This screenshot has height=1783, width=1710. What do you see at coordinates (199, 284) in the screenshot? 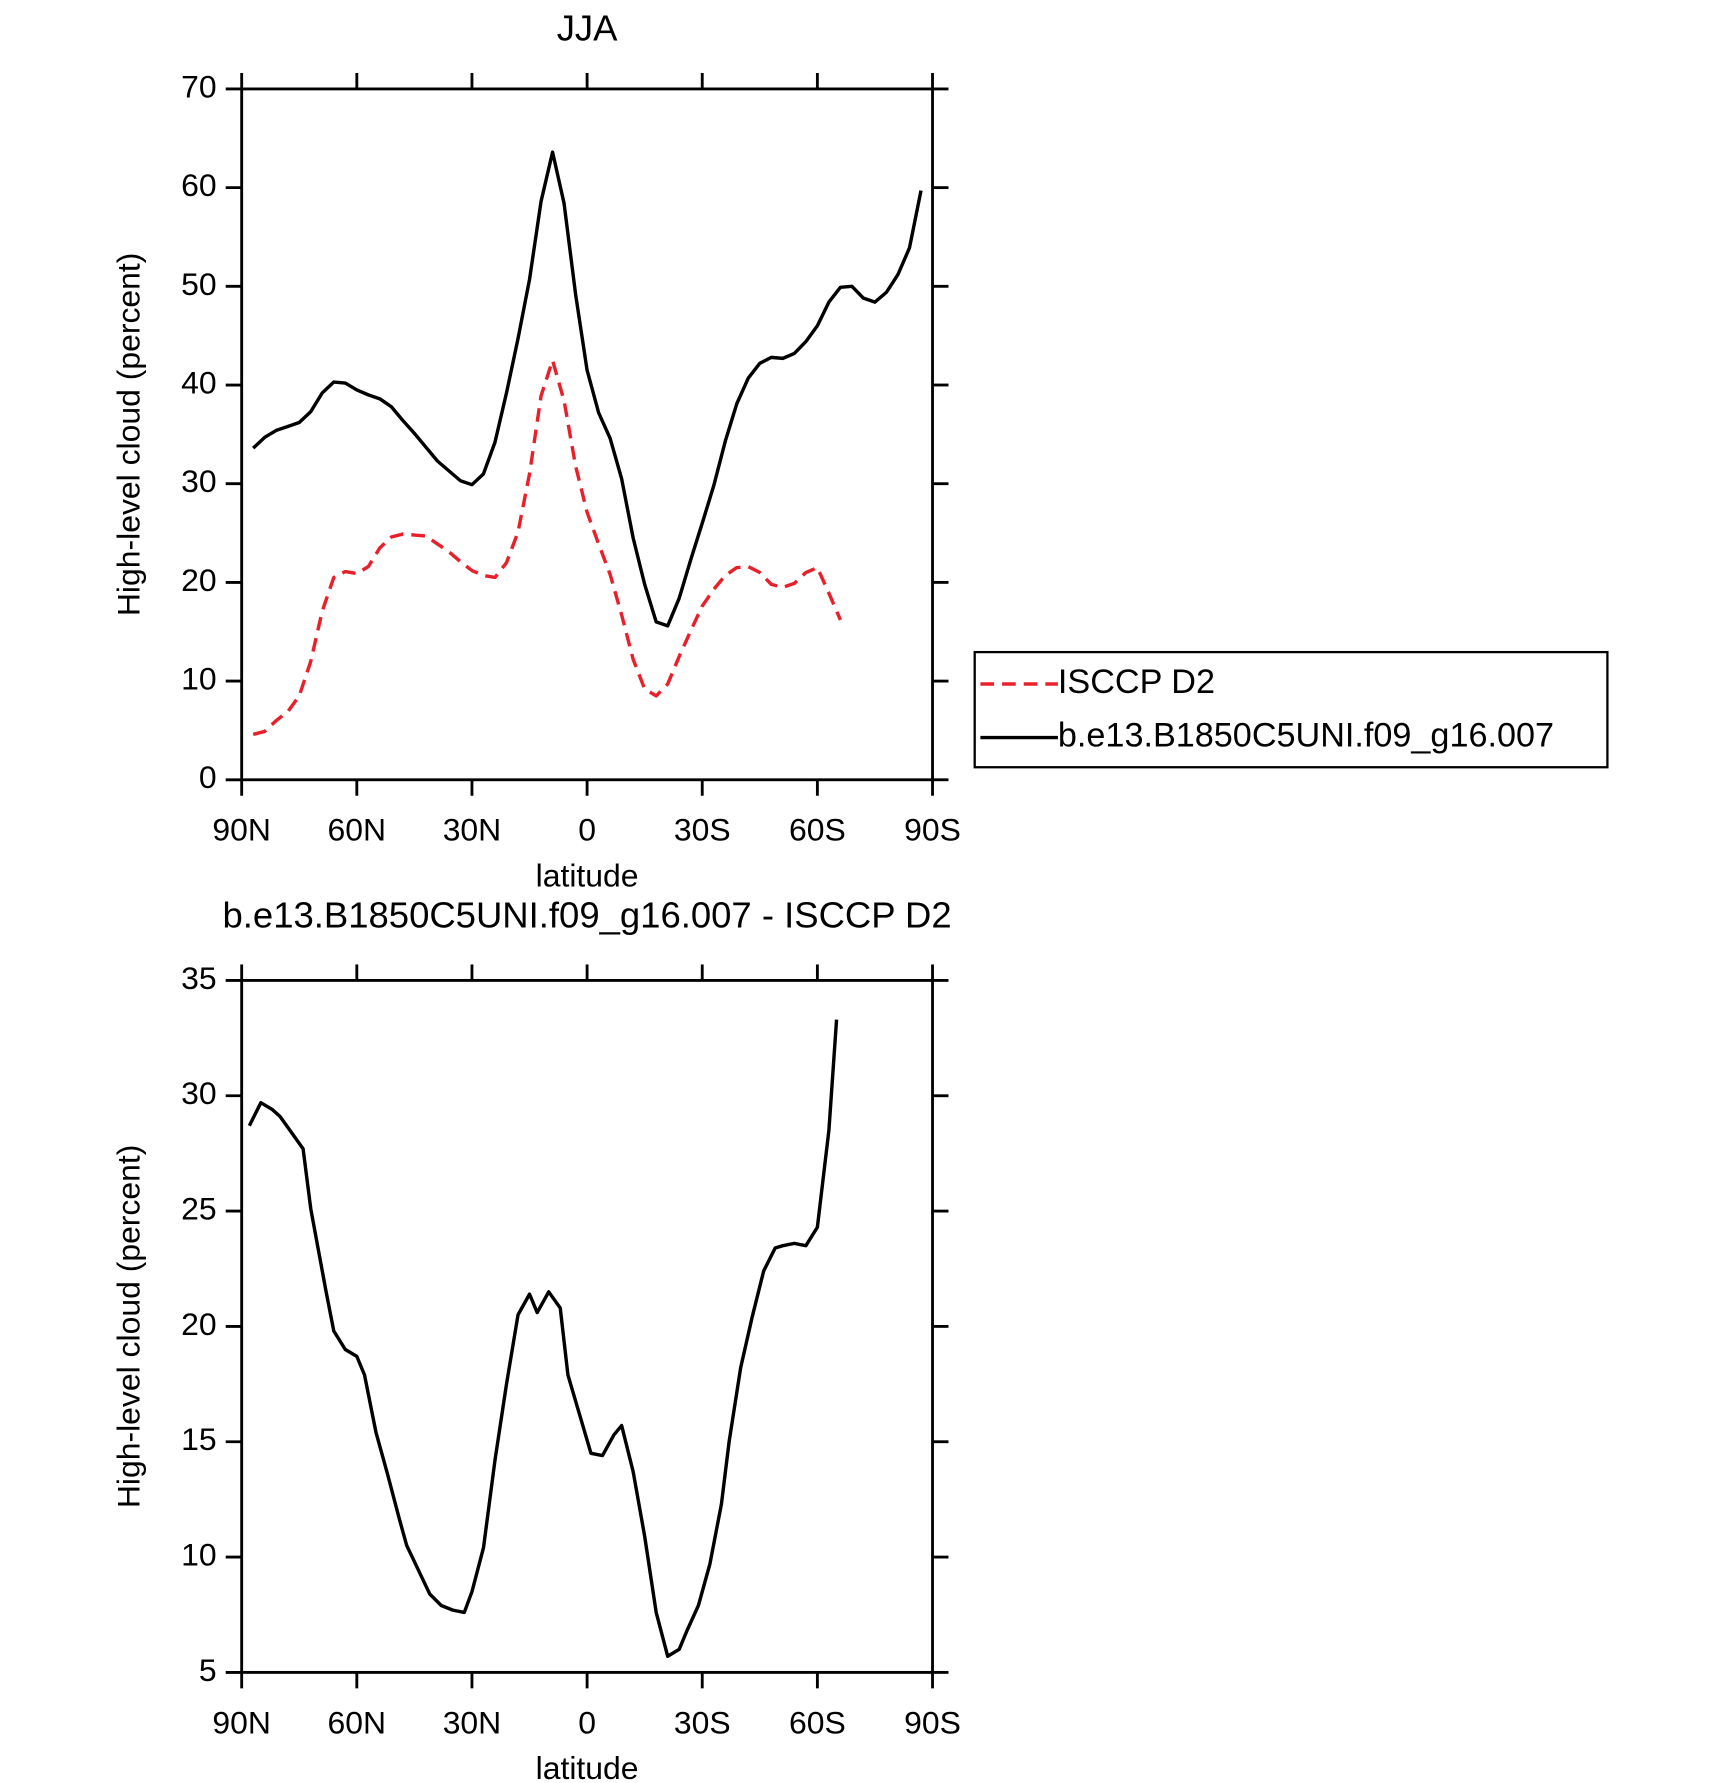
I see `y-tick-label: 50` at bounding box center [199, 284].